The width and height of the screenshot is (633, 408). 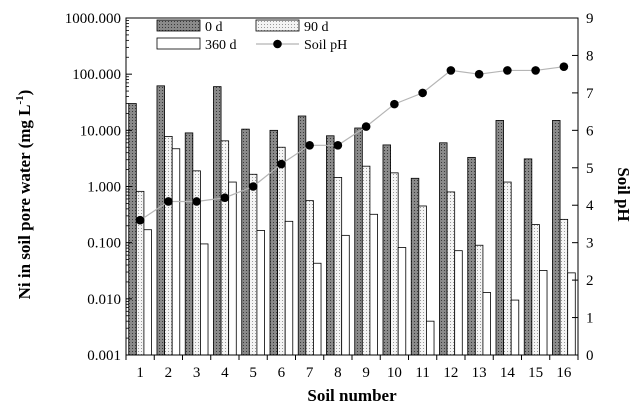 I want to click on x-tick-label: 5, so click(x=253, y=373).